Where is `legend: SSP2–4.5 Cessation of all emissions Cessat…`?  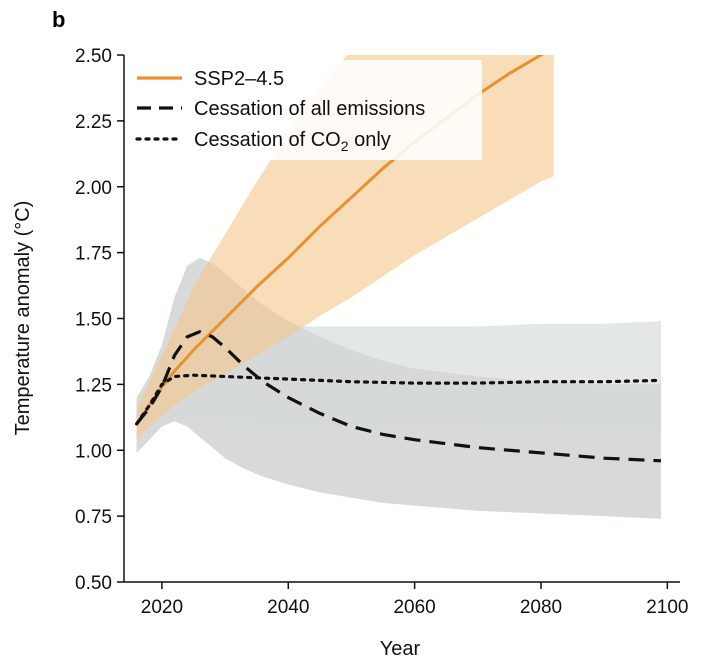
legend: SSP2–4.5 Cessation of all emissions Cessat… is located at coordinates (305, 110).